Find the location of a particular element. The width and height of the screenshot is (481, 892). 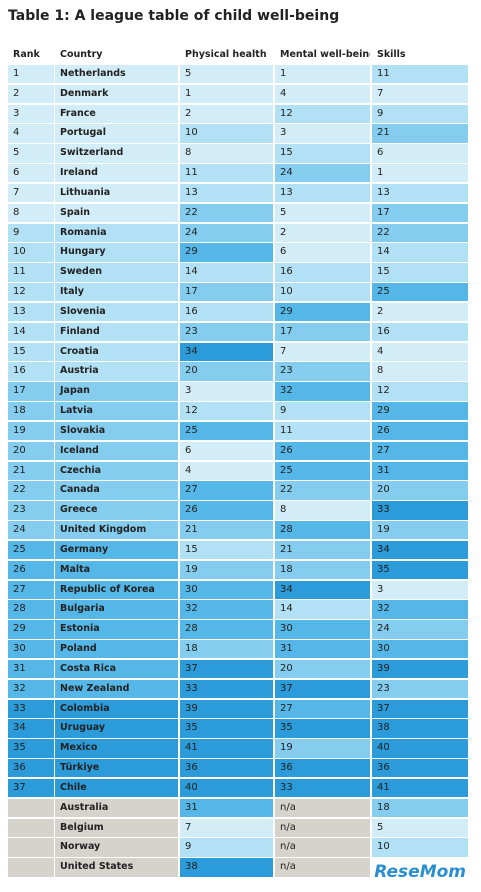

cell is located at coordinates (31, 847).